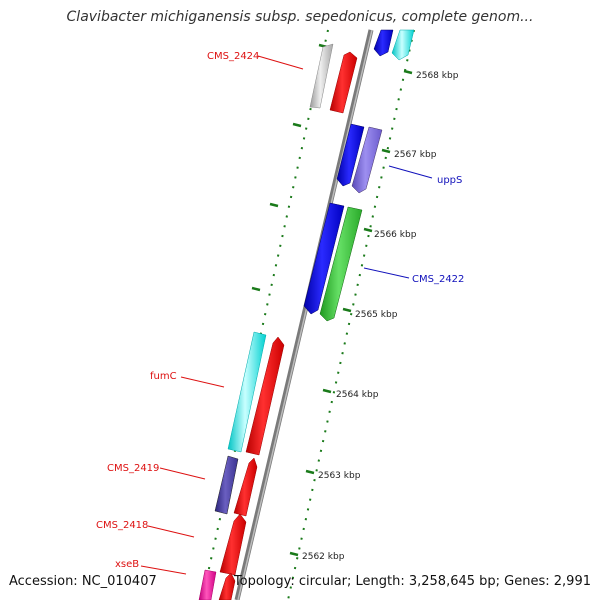 The width and height of the screenshot is (600, 600). I want to click on position-label-2562: 2562 kbp, so click(323, 557).